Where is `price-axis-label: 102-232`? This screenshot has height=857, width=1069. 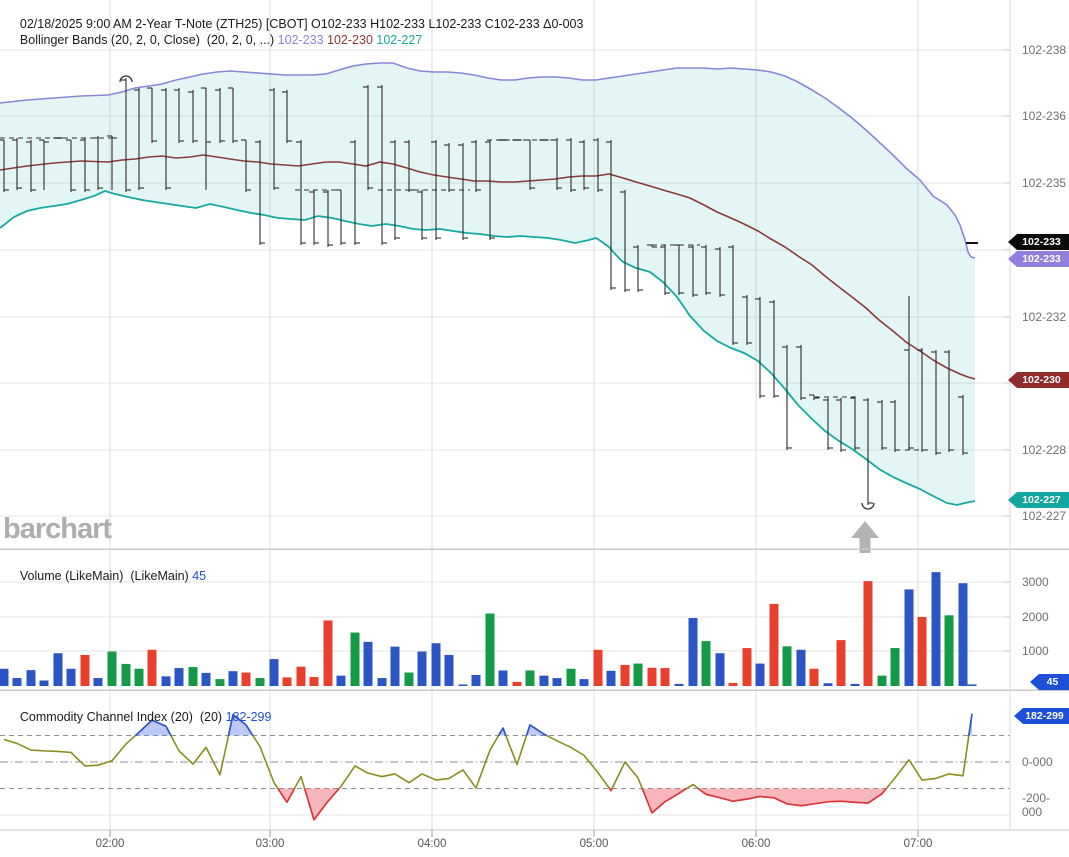 price-axis-label: 102-232 is located at coordinates (1044, 317).